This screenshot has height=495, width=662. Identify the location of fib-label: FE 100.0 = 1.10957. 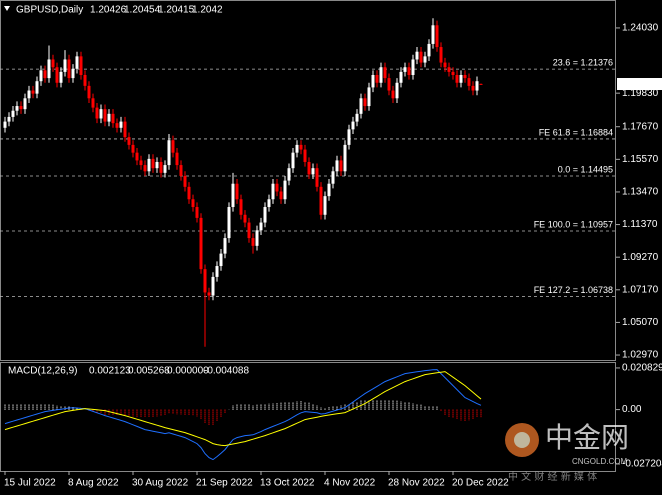
(573, 224).